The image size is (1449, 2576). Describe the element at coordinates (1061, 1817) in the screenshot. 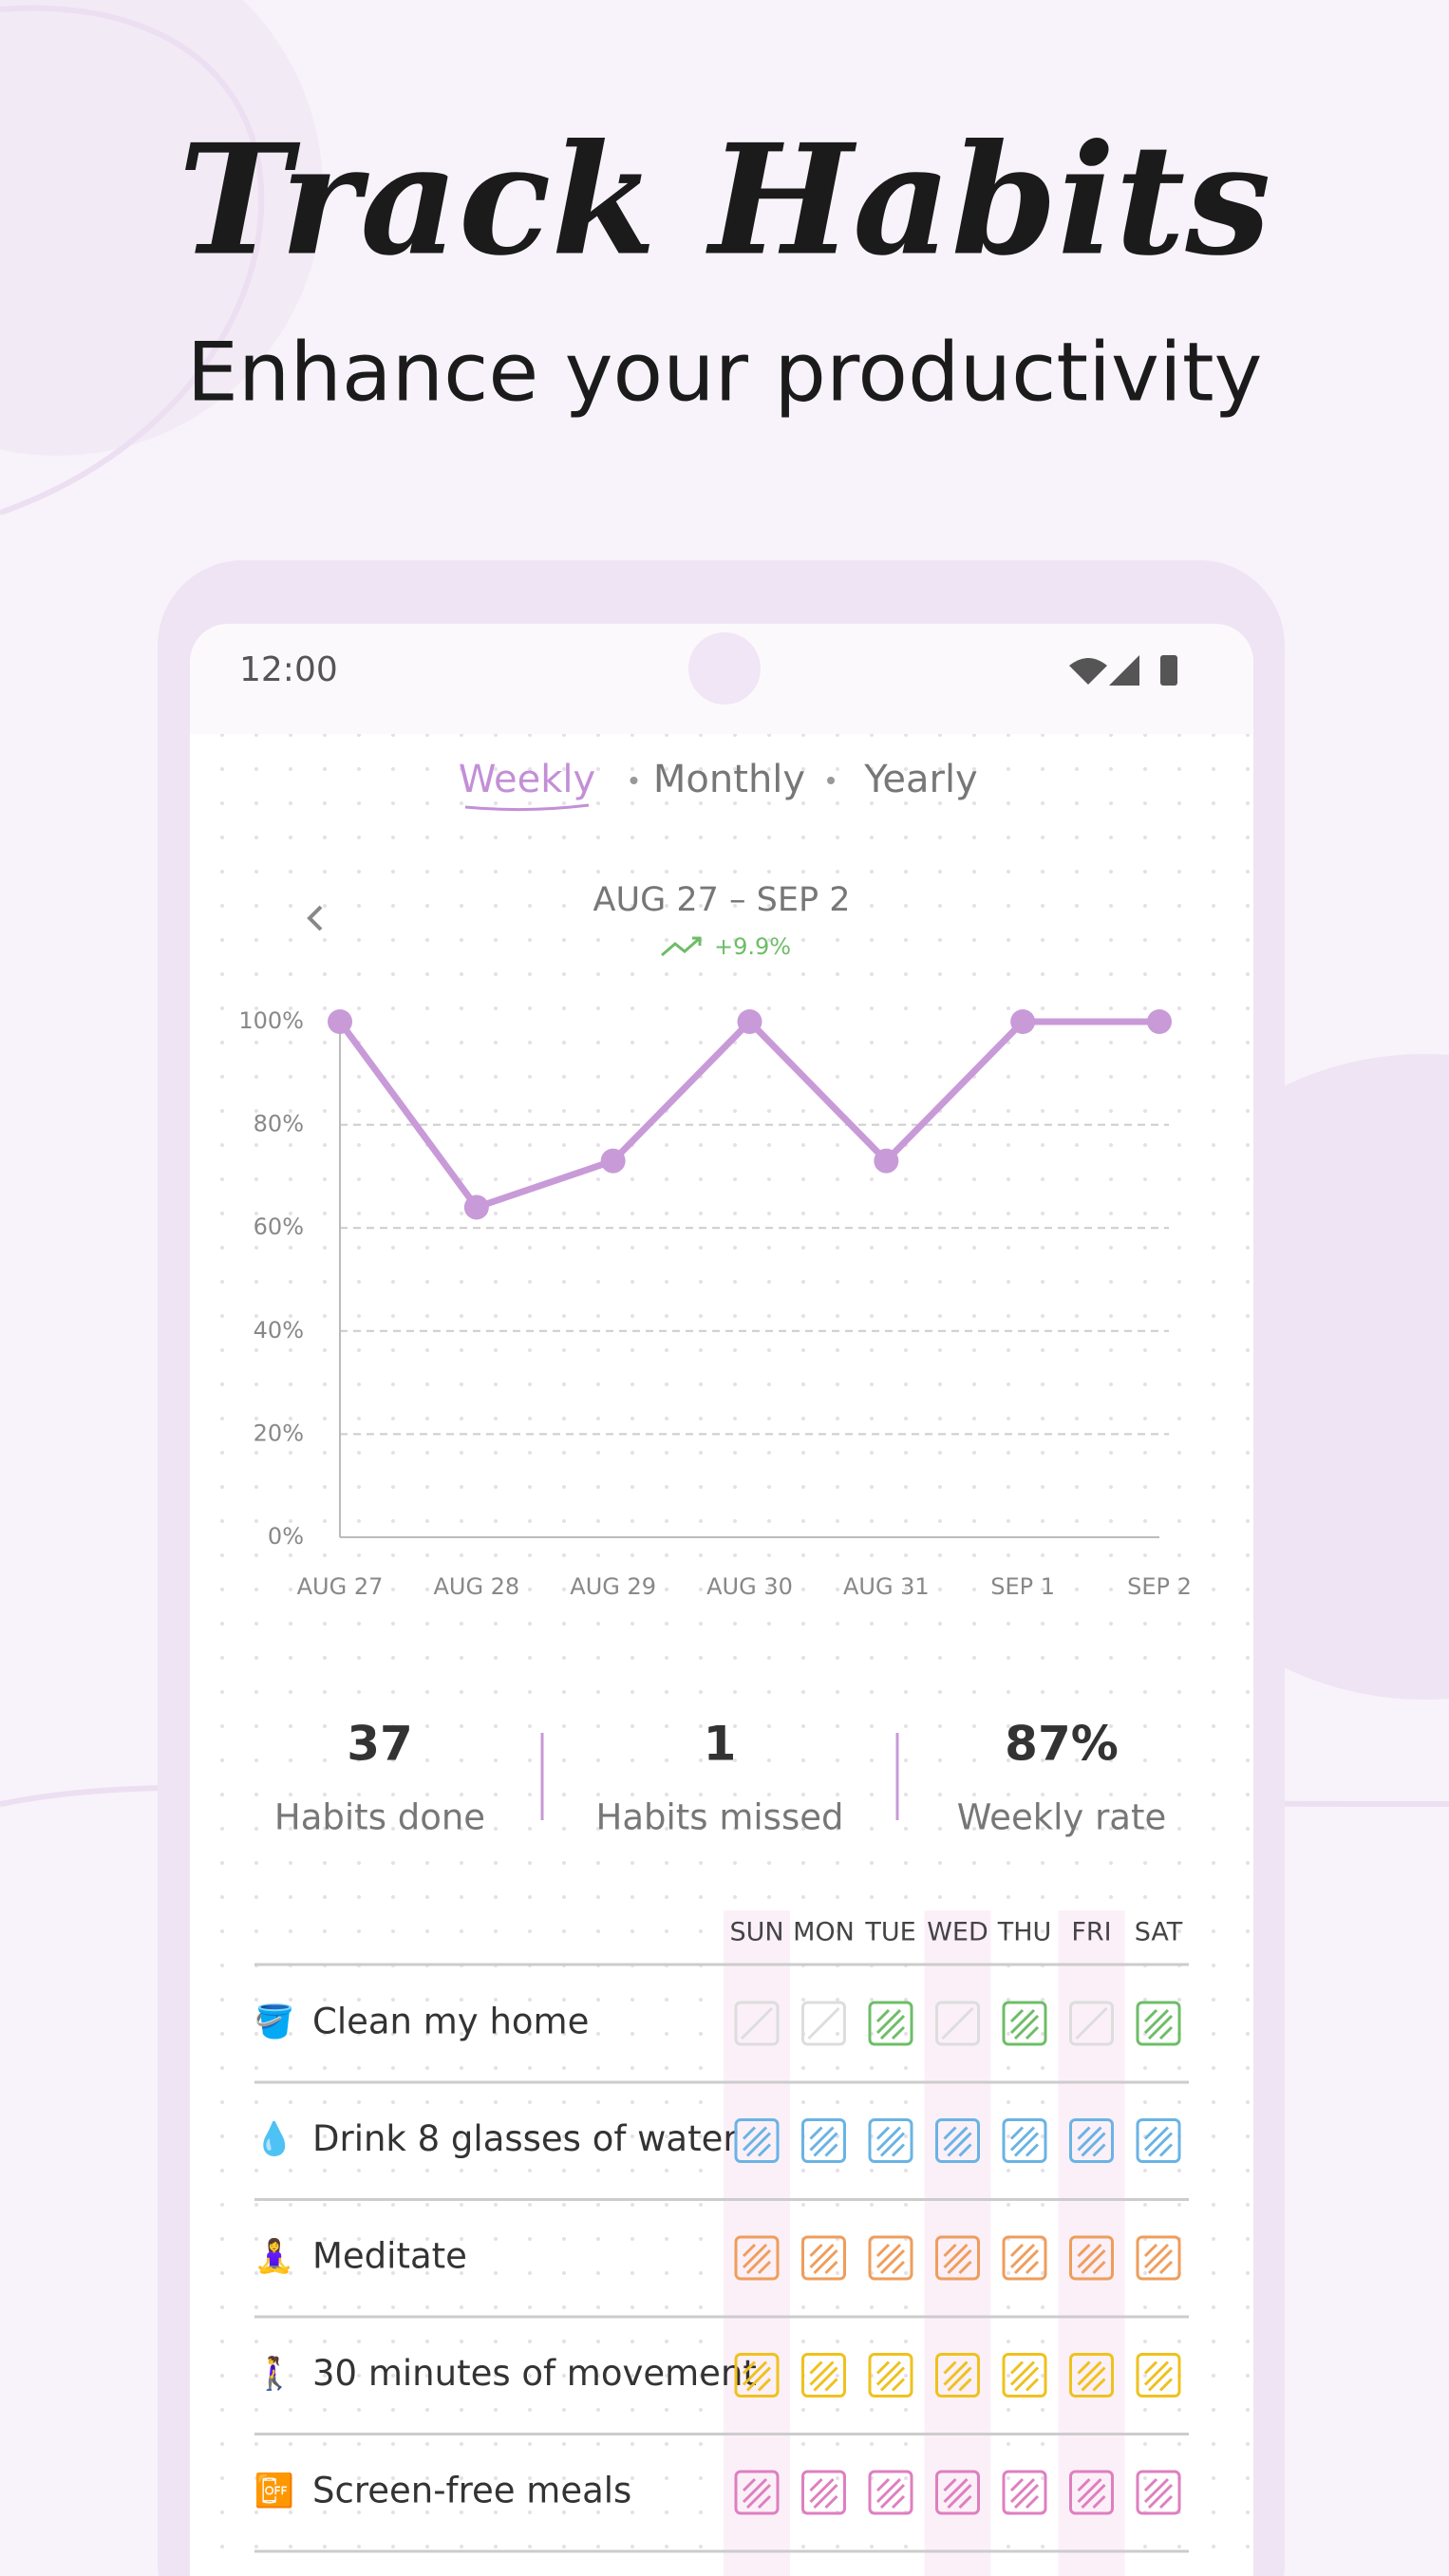

I see `stat-label: Weekly rate` at that location.